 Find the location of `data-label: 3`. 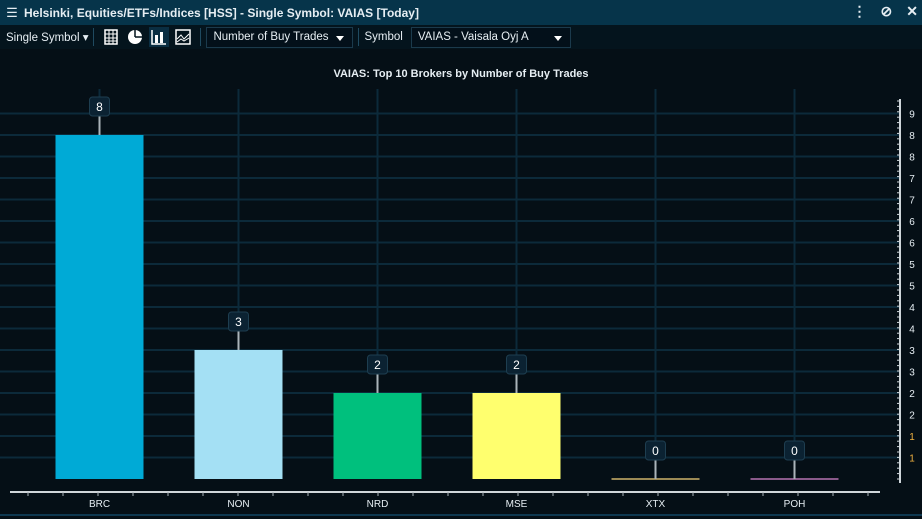

data-label: 3 is located at coordinates (238, 322).